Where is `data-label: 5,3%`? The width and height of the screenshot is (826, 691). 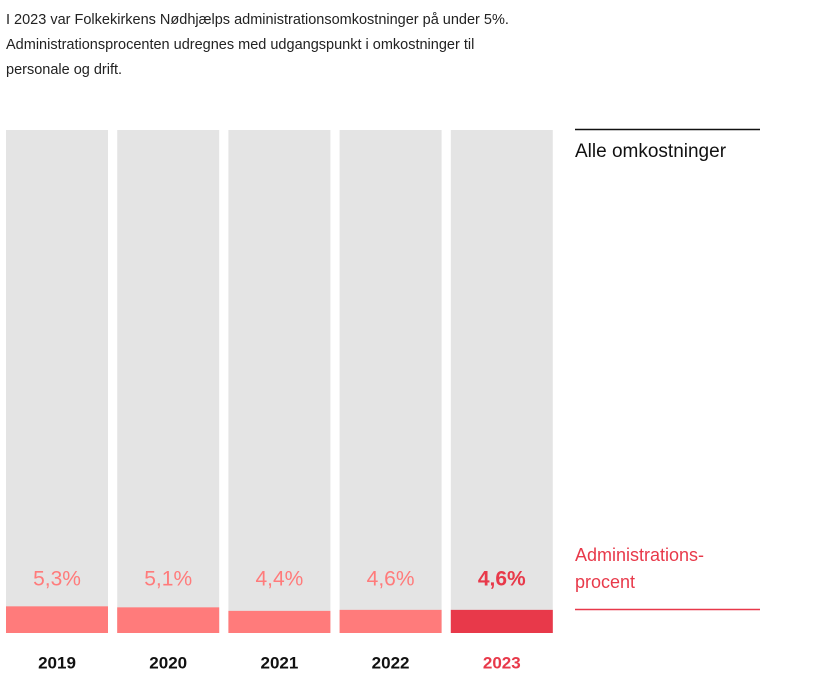
data-label: 5,3% is located at coordinates (57, 579).